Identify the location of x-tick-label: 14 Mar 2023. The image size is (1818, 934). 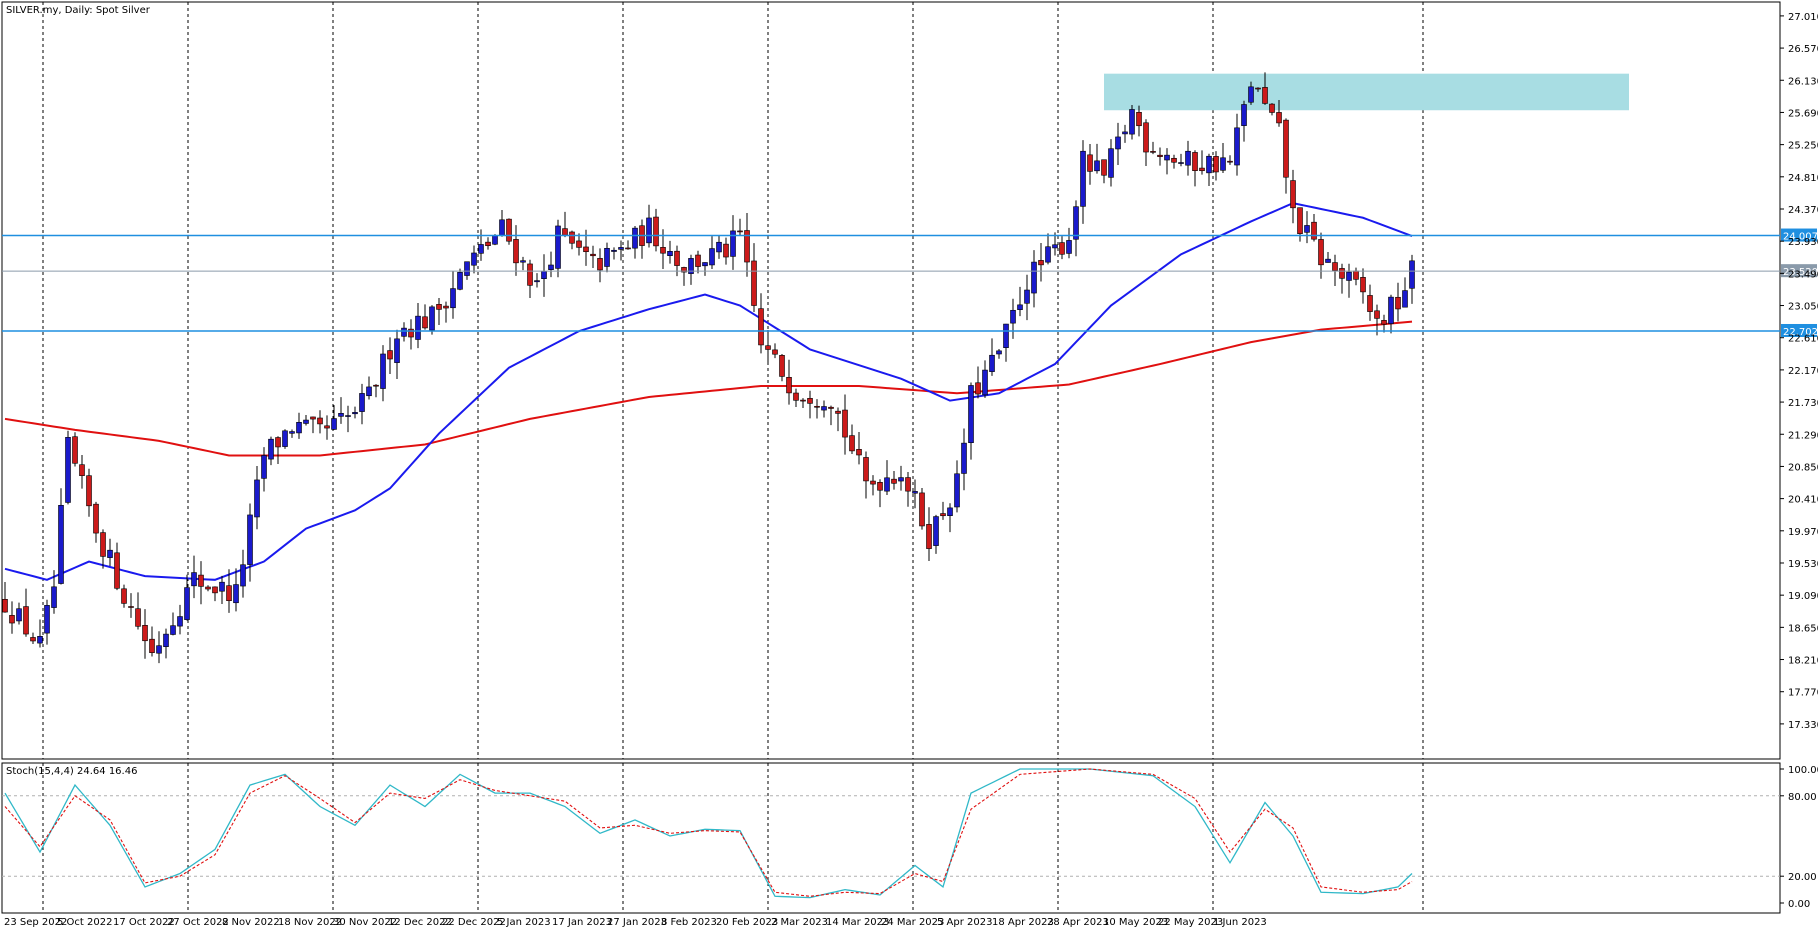
(857, 922).